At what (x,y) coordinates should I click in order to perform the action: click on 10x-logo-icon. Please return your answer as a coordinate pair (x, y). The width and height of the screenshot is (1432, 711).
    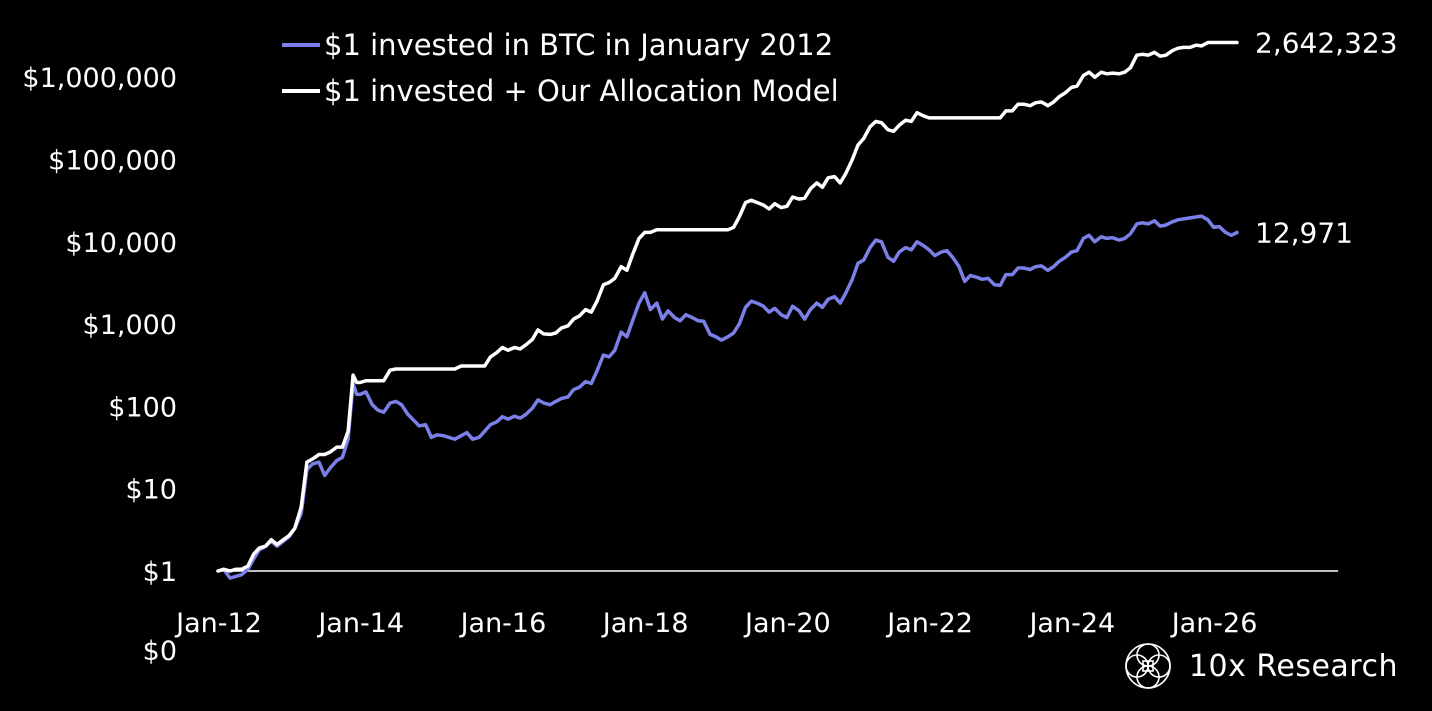
    Looking at the image, I should click on (1148, 666).